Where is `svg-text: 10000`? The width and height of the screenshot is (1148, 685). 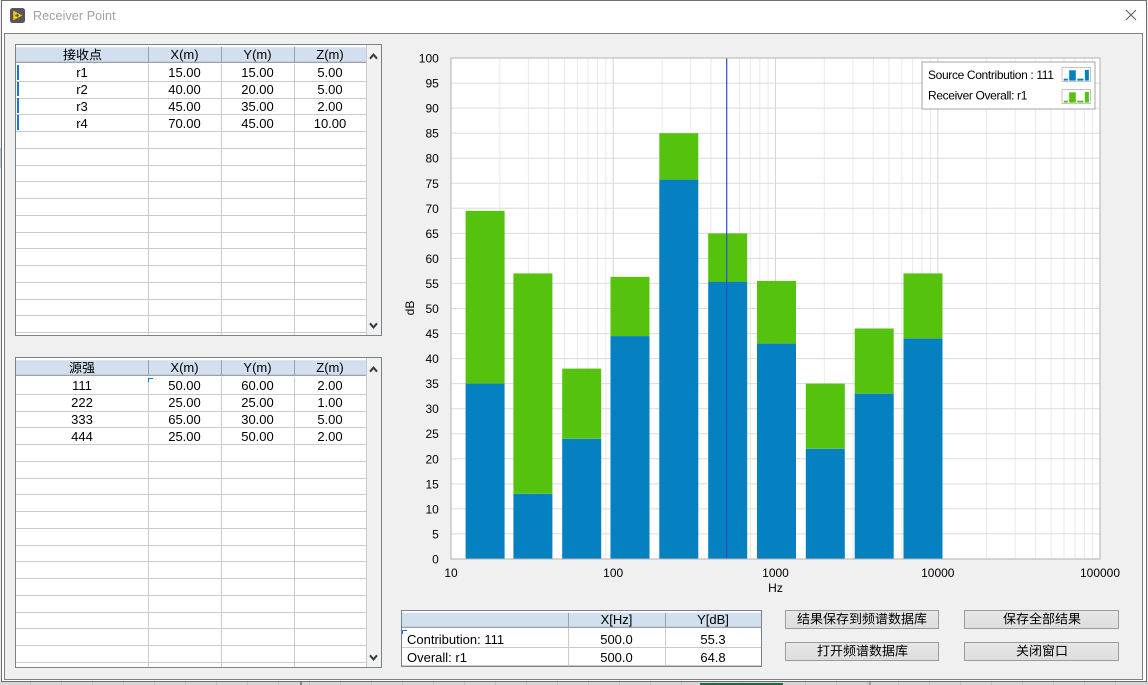 svg-text: 10000 is located at coordinates (938, 573).